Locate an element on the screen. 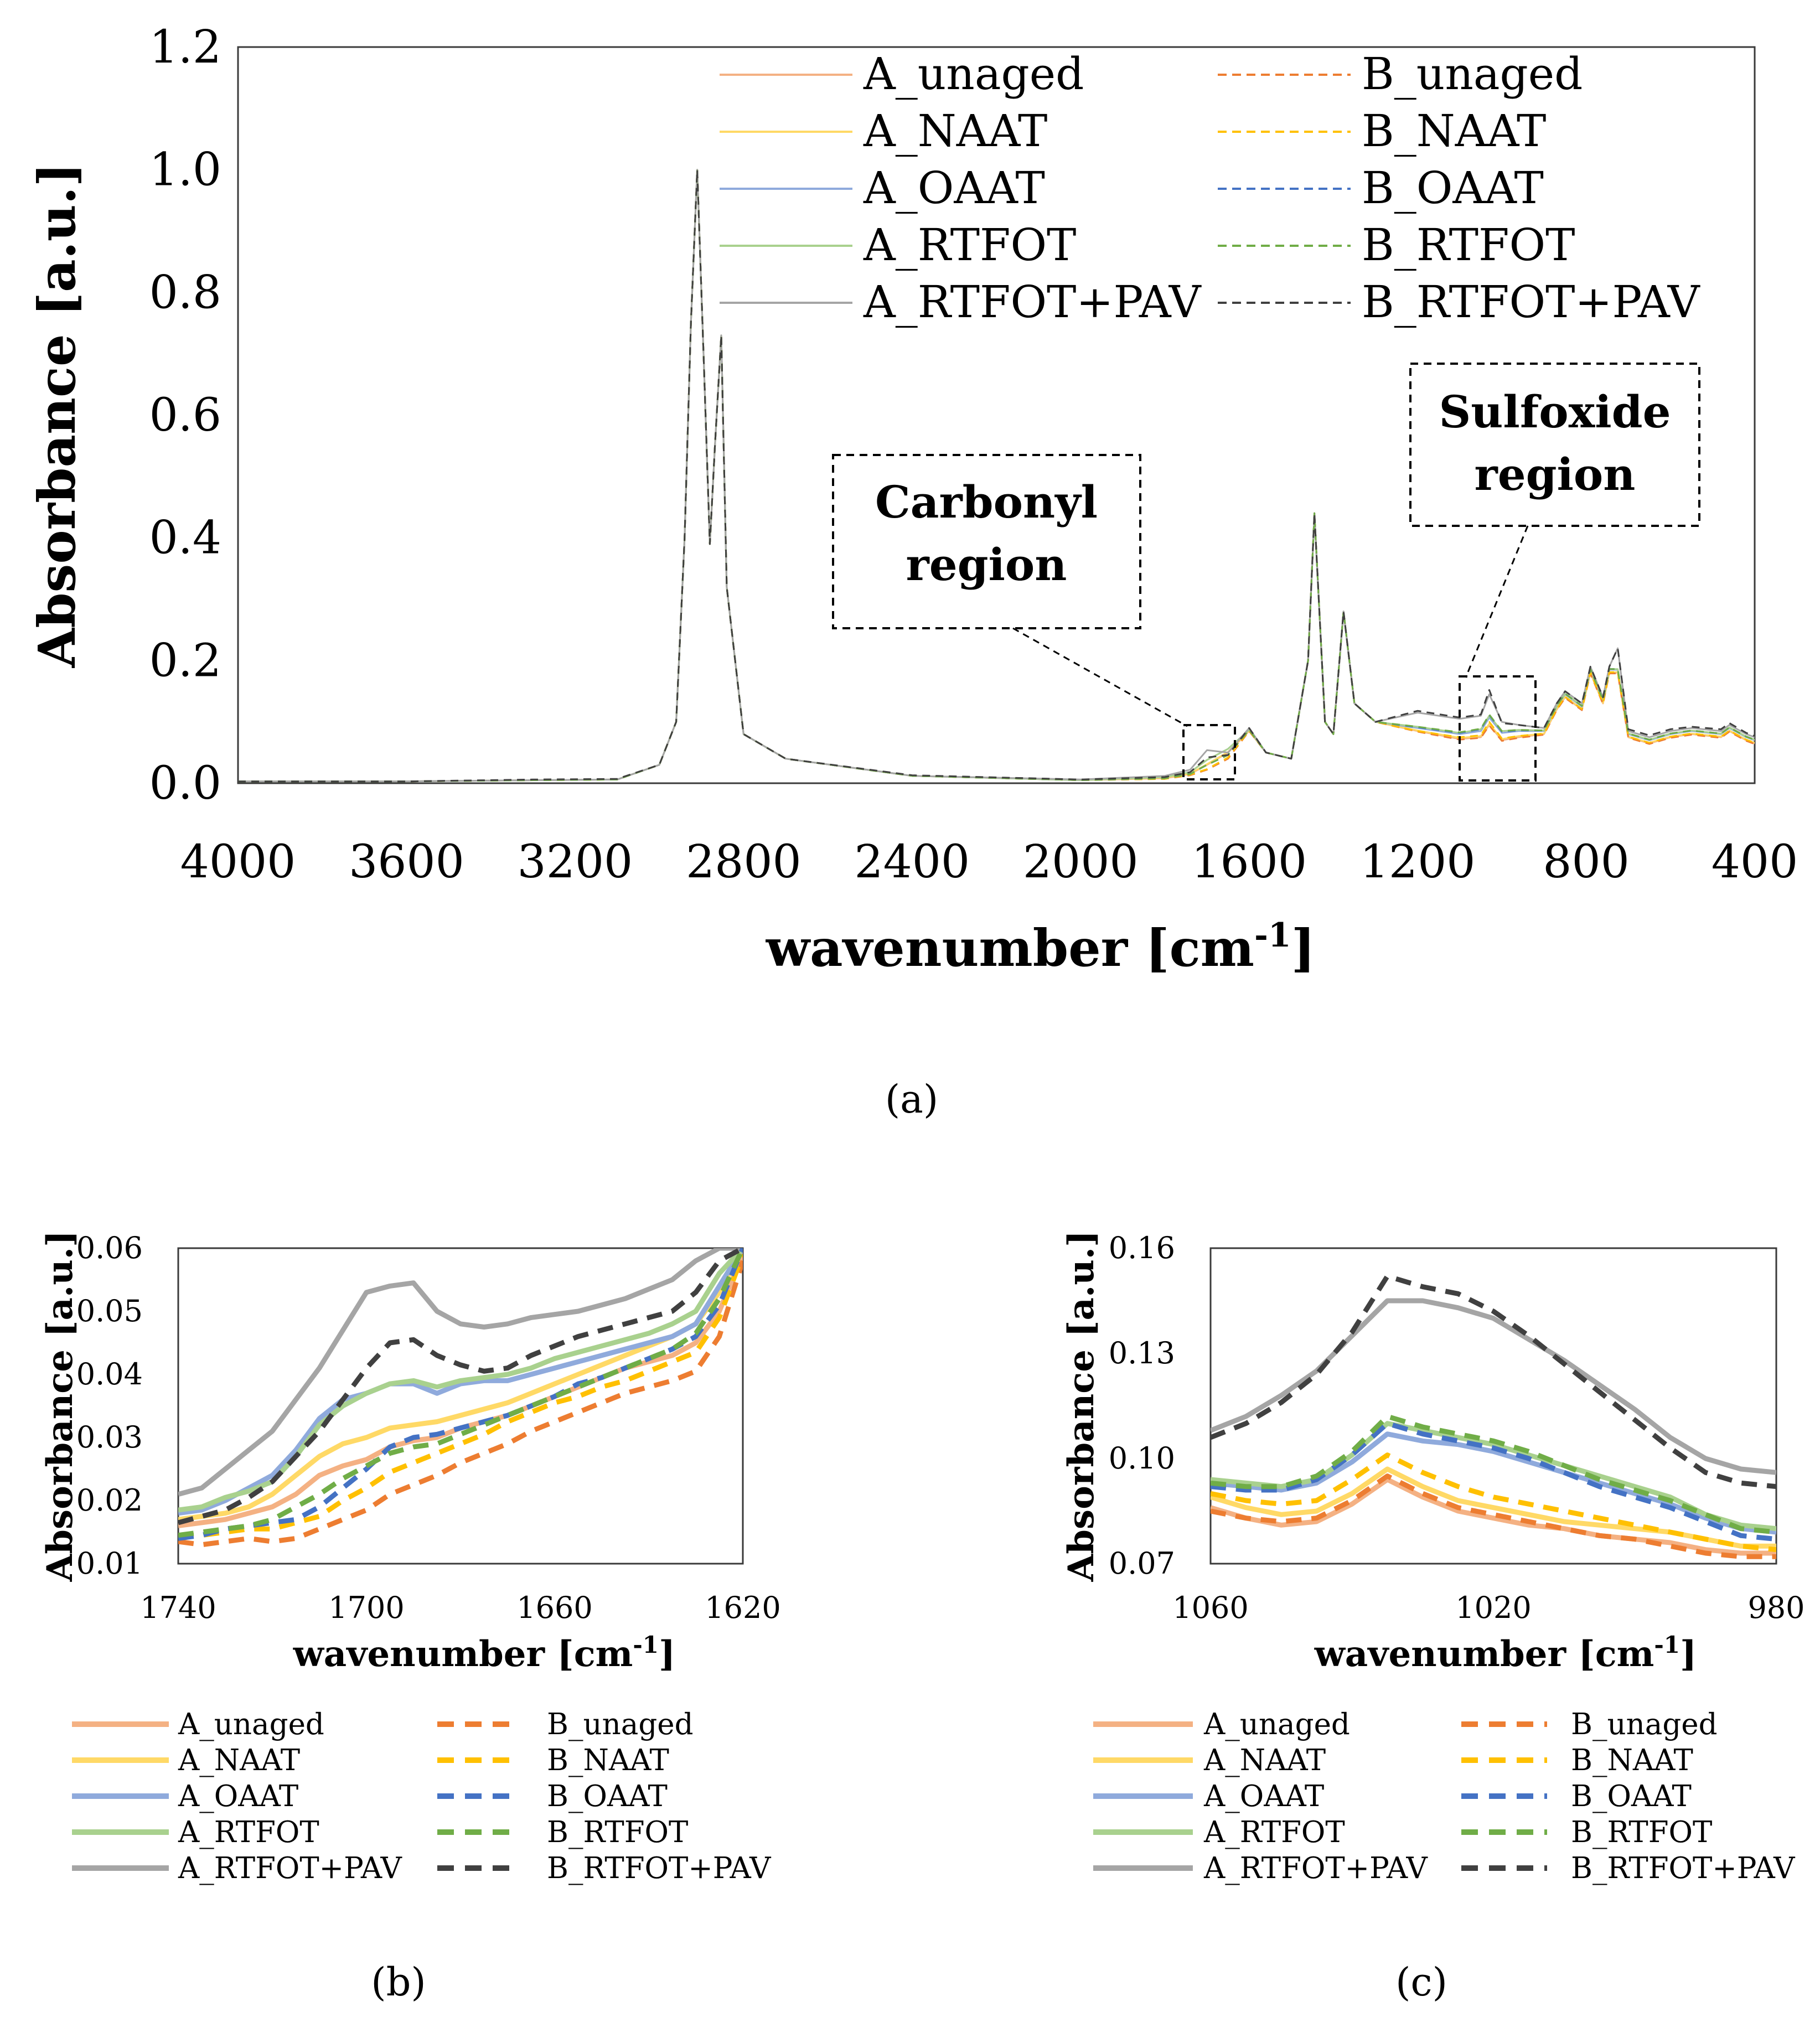 The height and width of the screenshot is (2017, 1820). chart-a-legend-label: B_unaged is located at coordinates (1473, 74).